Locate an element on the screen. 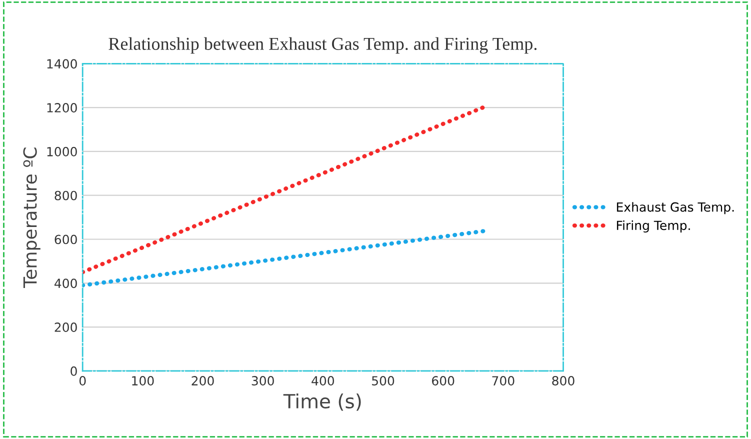  x-tick-label: 100 is located at coordinates (143, 381).